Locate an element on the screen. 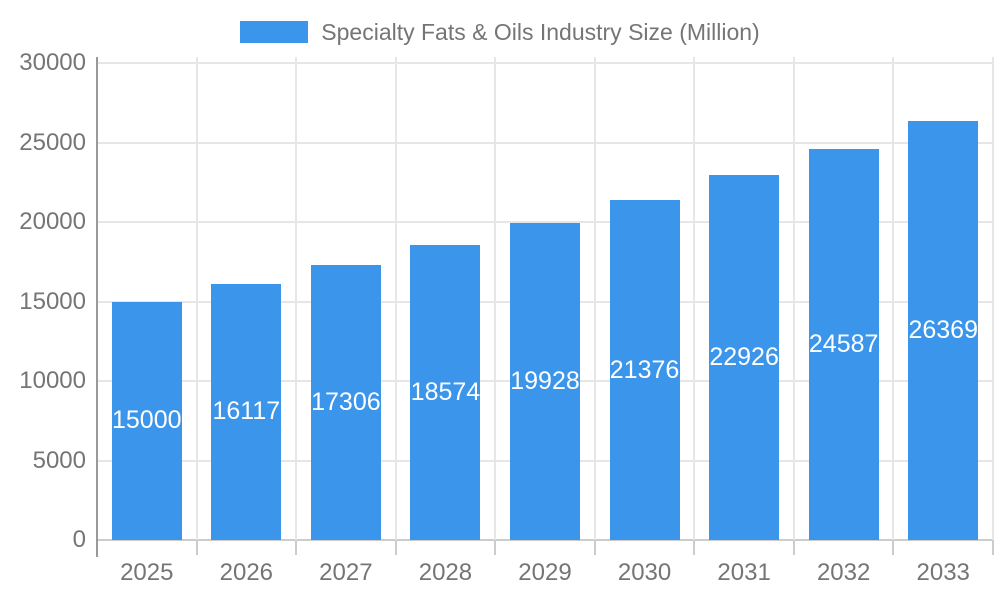 Image resolution: width=1000 pixels, height=600 pixels. x-tick-label: 2031 is located at coordinates (744, 572).